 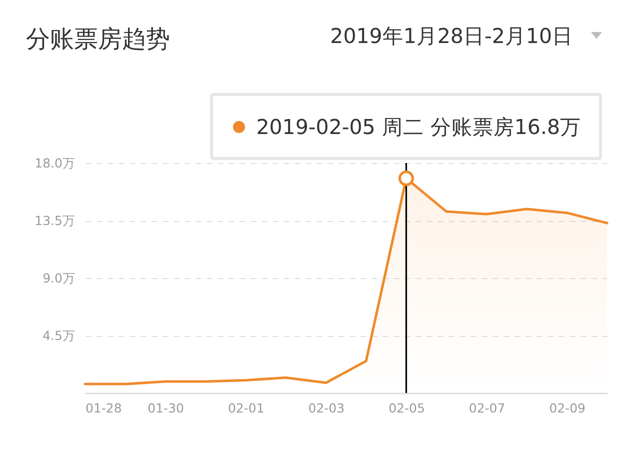 I want to click on tooltip-box: 2019-02-05 周二 分账票房16.8万, so click(x=406, y=126).